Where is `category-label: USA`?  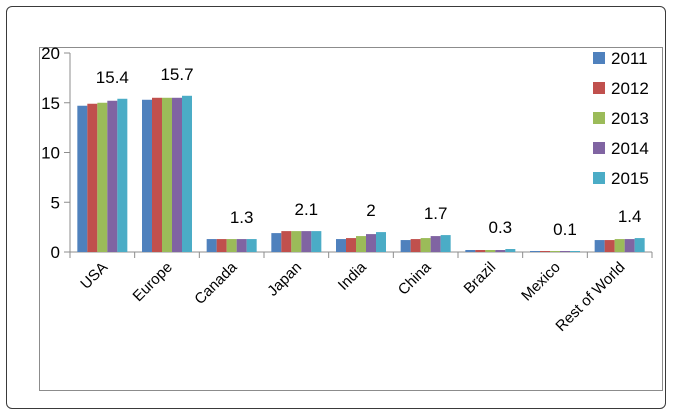
category-label: USA is located at coordinates (94, 276).